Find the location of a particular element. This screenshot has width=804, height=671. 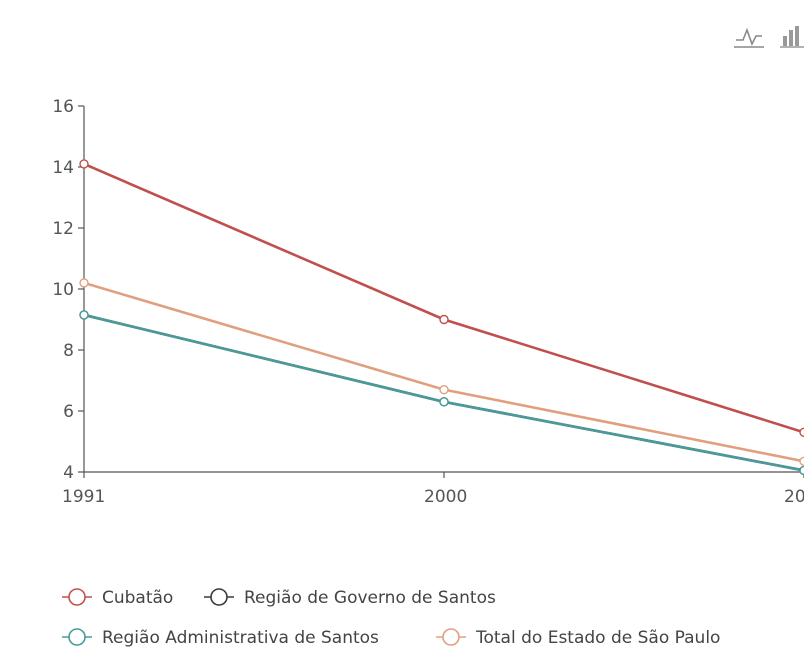

y-tick-label: 4 is located at coordinates (68, 473).